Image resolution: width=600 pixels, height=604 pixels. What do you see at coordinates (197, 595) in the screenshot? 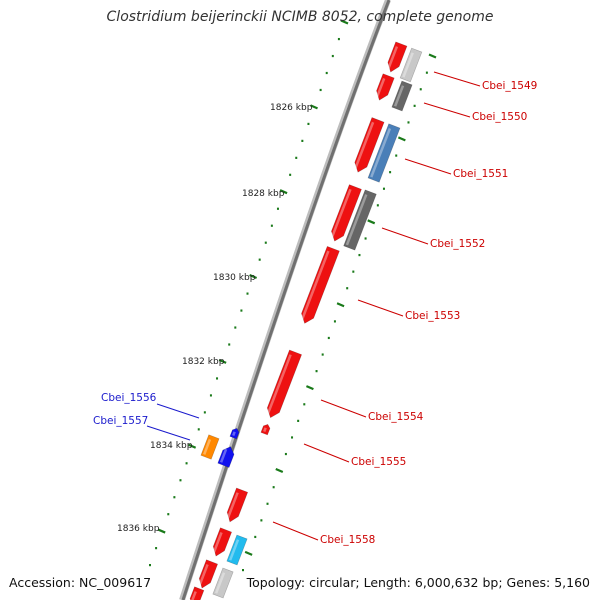
I see `gene-cds-c` at bounding box center [197, 595].